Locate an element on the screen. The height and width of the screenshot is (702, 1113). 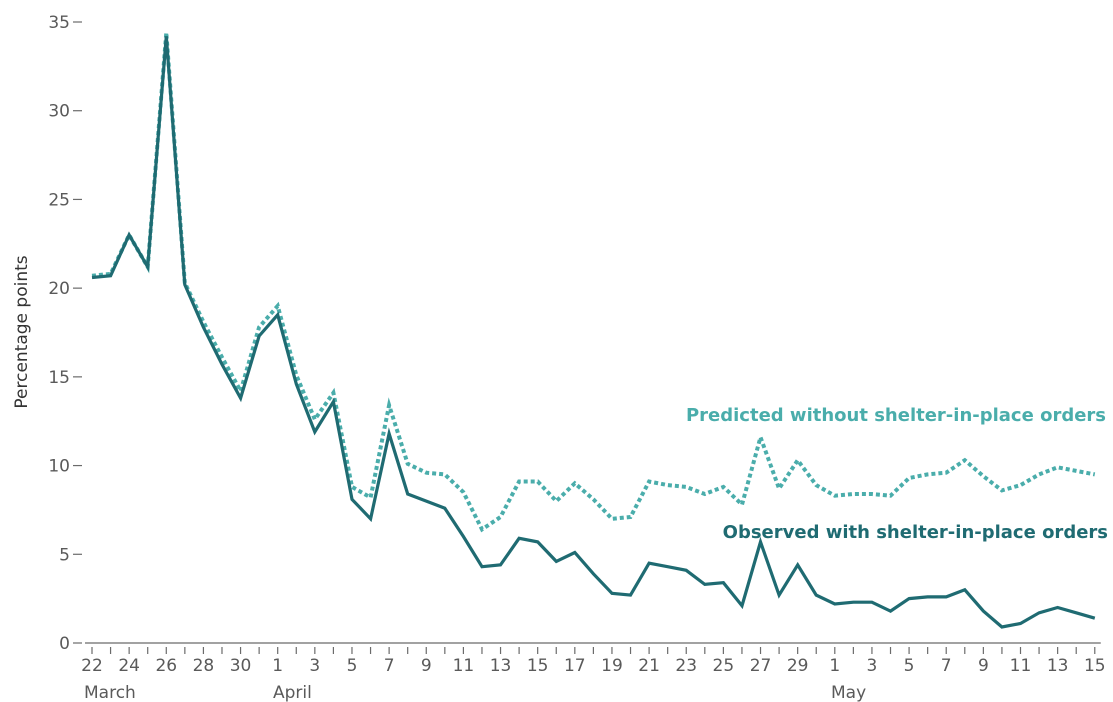
y-tick-label: 35 is located at coordinates (59, 23).